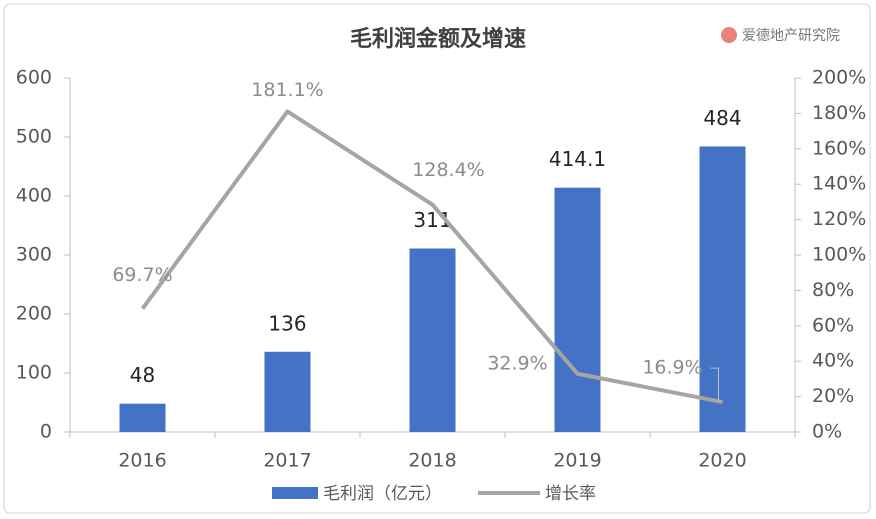  Describe the element at coordinates (839, 78) in the screenshot. I see `y2-tick-label: 200%` at that location.